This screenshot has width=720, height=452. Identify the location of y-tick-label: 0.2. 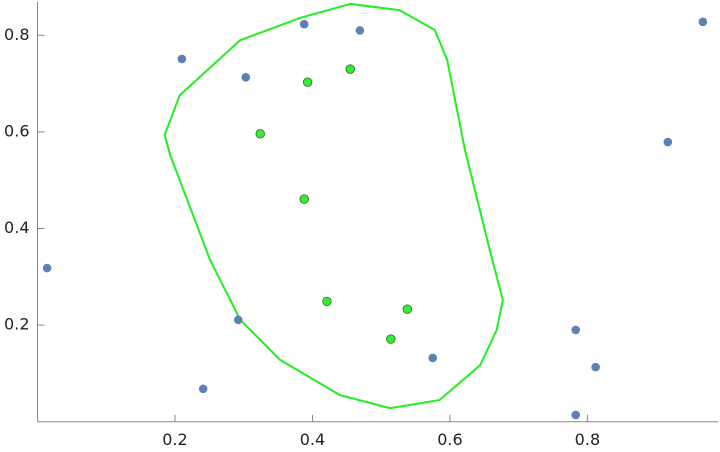
(16, 324).